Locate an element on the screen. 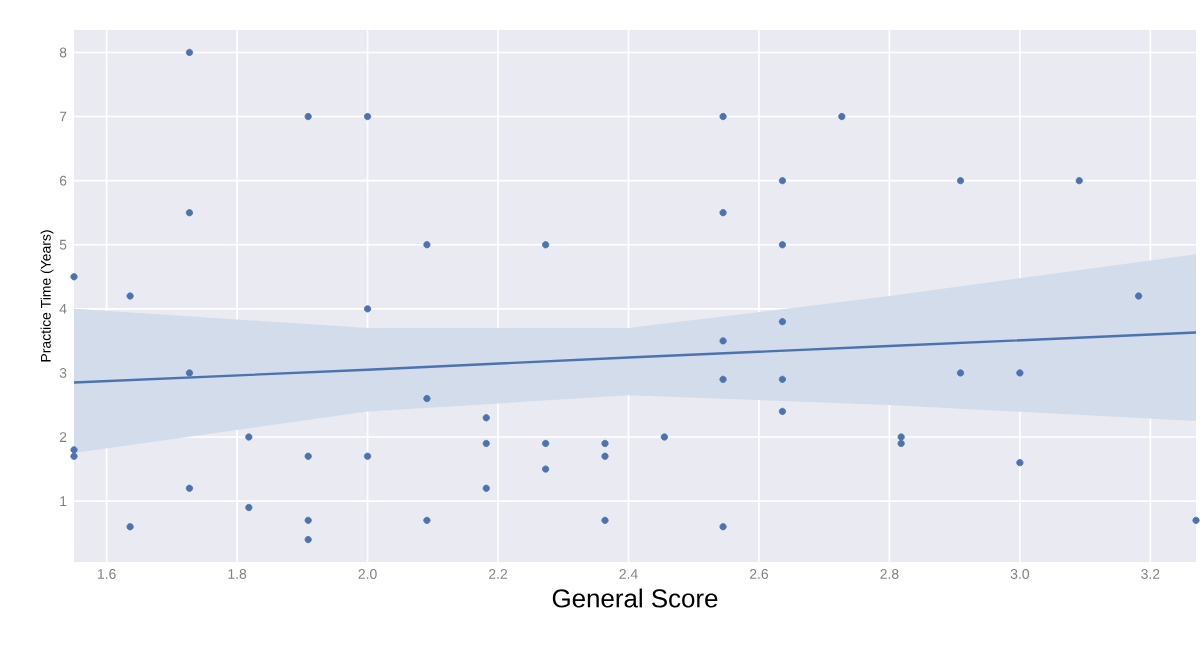 The height and width of the screenshot is (662, 1204). x-axis-title: General Score is located at coordinates (635, 598).